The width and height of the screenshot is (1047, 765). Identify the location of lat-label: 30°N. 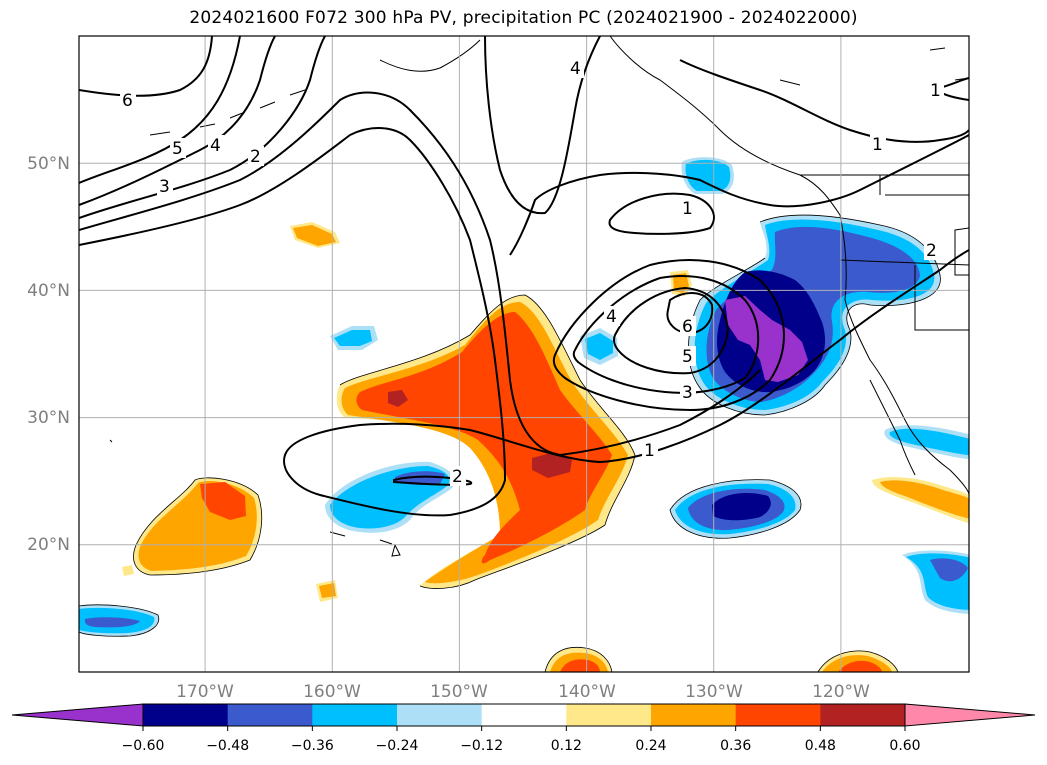
(48, 418).